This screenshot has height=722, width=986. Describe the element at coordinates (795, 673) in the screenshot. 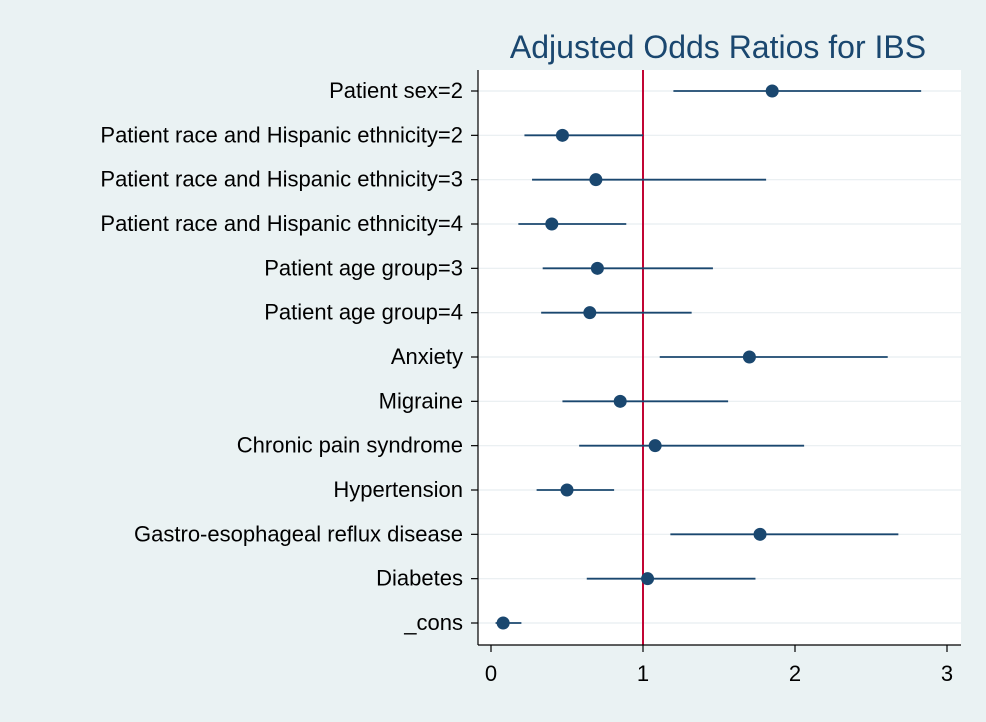

I see `x-tick-label: 2` at that location.